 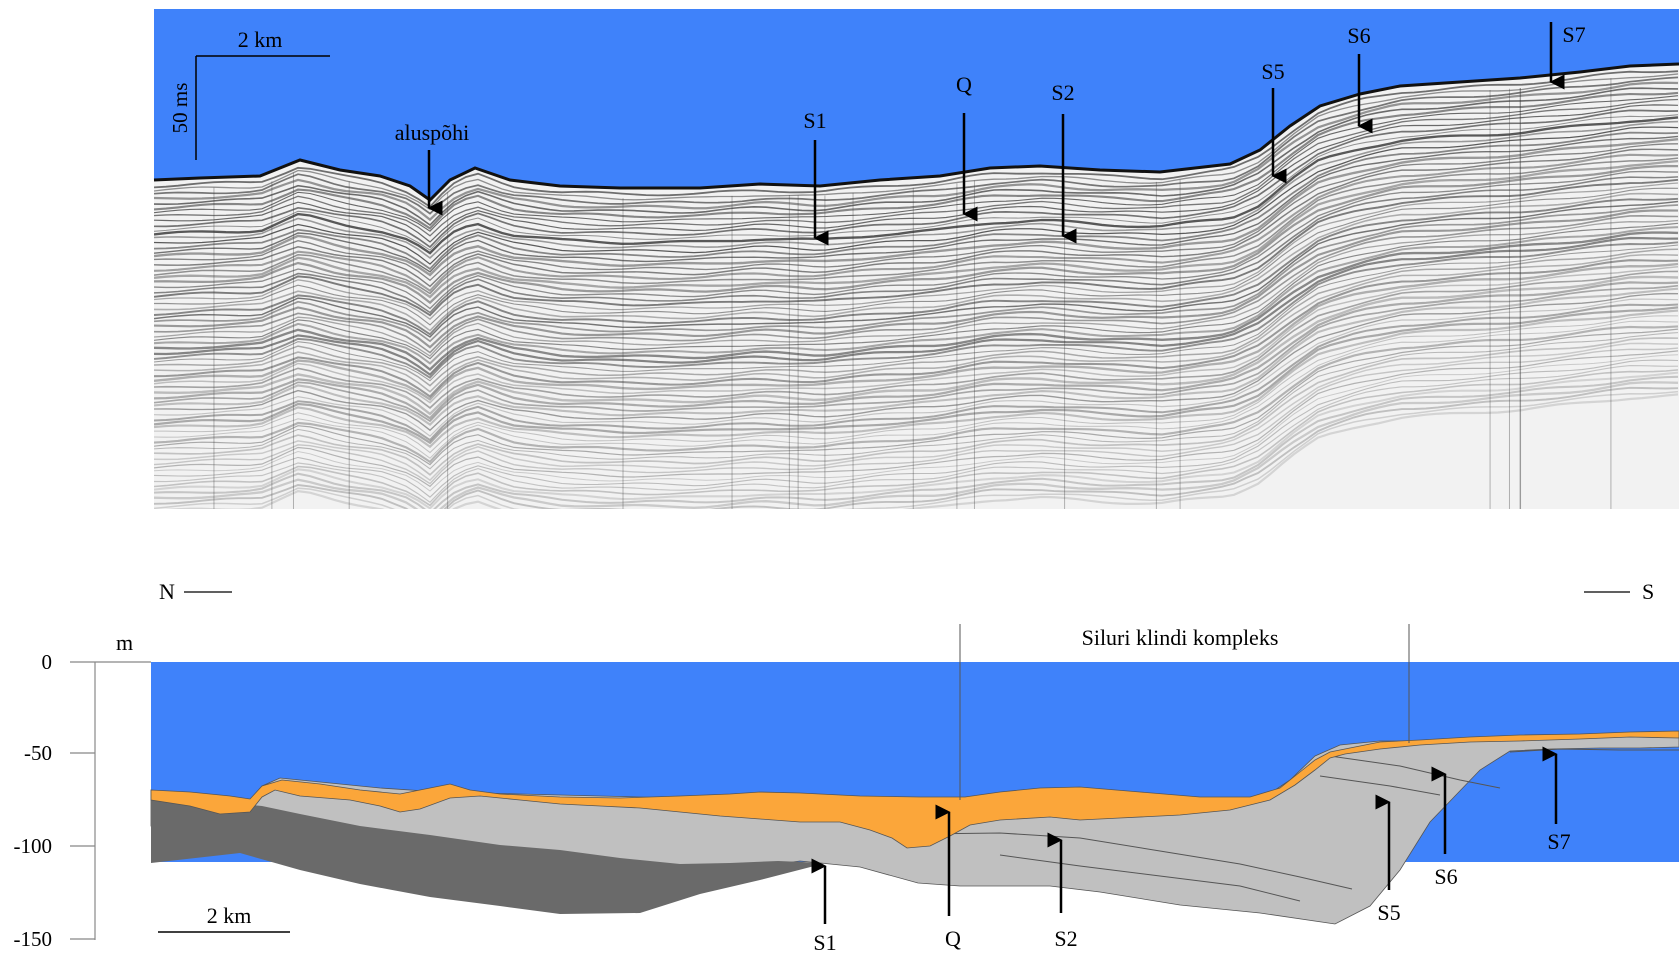 What do you see at coordinates (260, 39) in the screenshot?
I see `seismic-distance-scale-label: 2 km` at bounding box center [260, 39].